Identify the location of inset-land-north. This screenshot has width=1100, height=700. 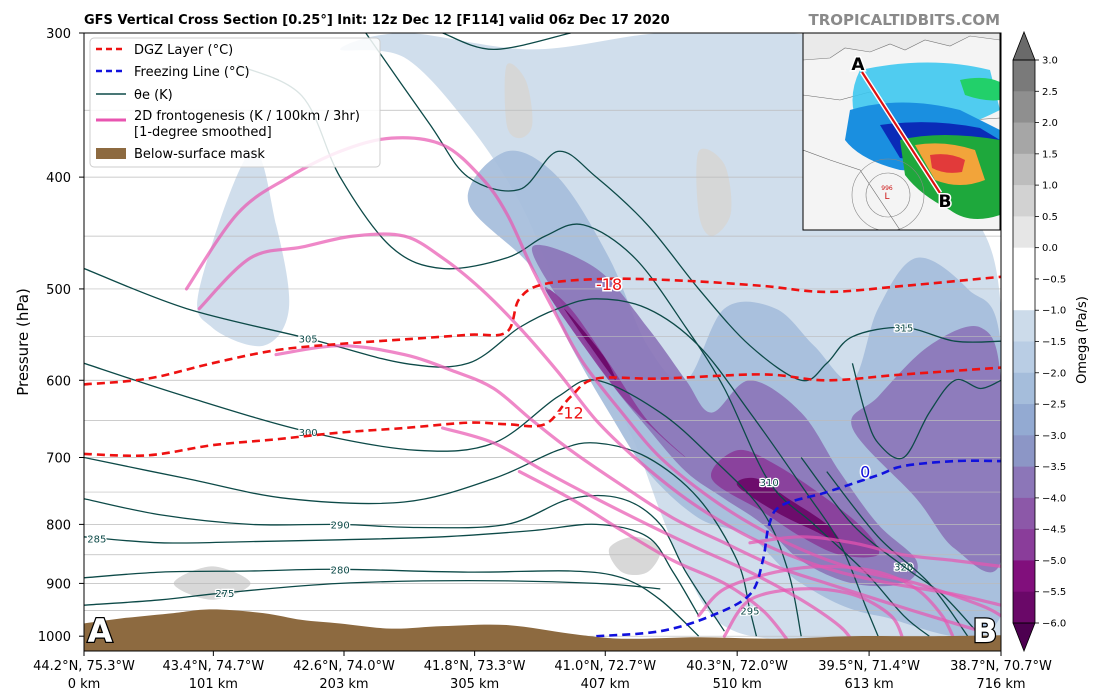
(901, 47).